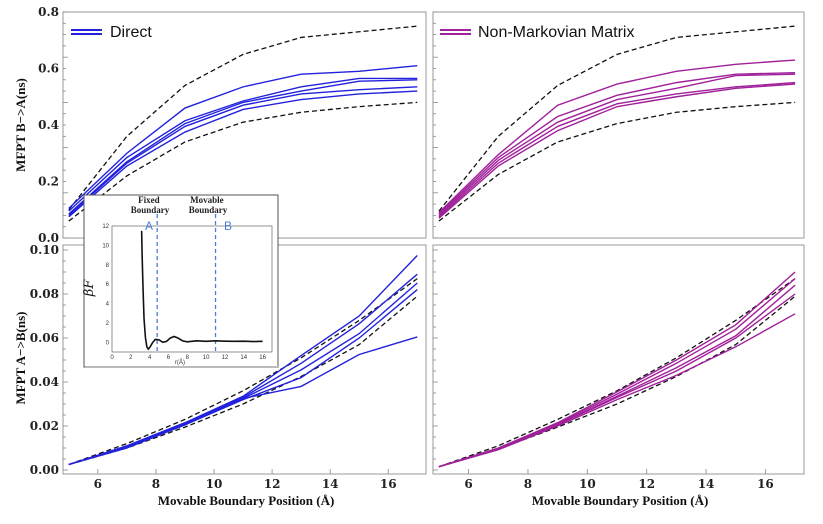 The height and width of the screenshot is (524, 823). Describe the element at coordinates (149, 226) in the screenshot. I see `marker-a-label: A` at that location.